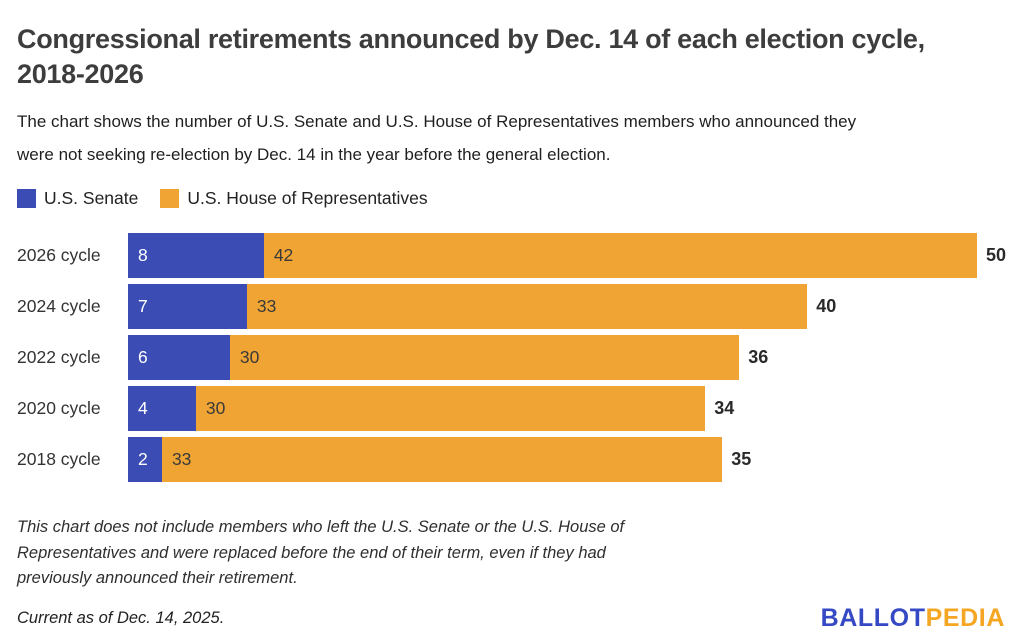 This screenshot has width=1024, height=639. Describe the element at coordinates (59, 255) in the screenshot. I see `row-category-label: 2026 cycle` at that location.